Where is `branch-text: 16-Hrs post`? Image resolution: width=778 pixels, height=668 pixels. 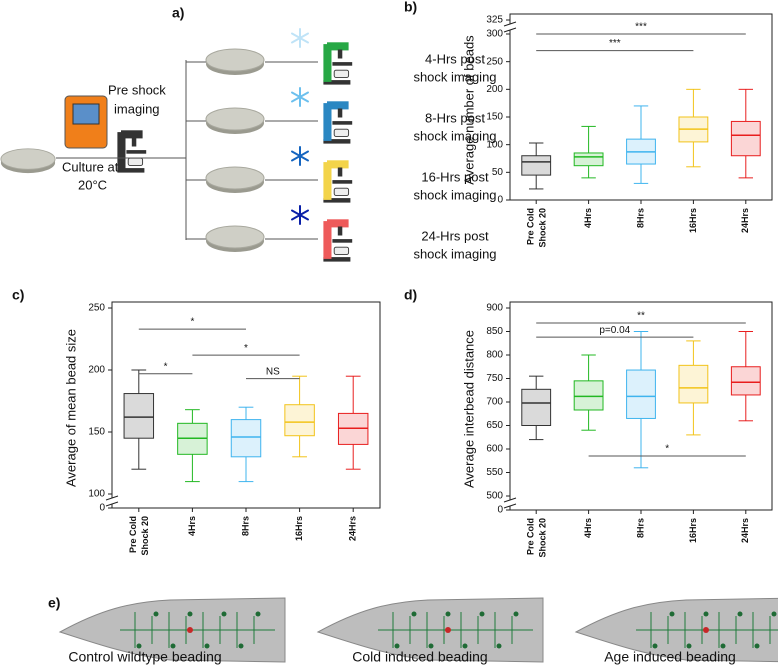 branch-text: 16-Hrs post is located at coordinates (455, 176).